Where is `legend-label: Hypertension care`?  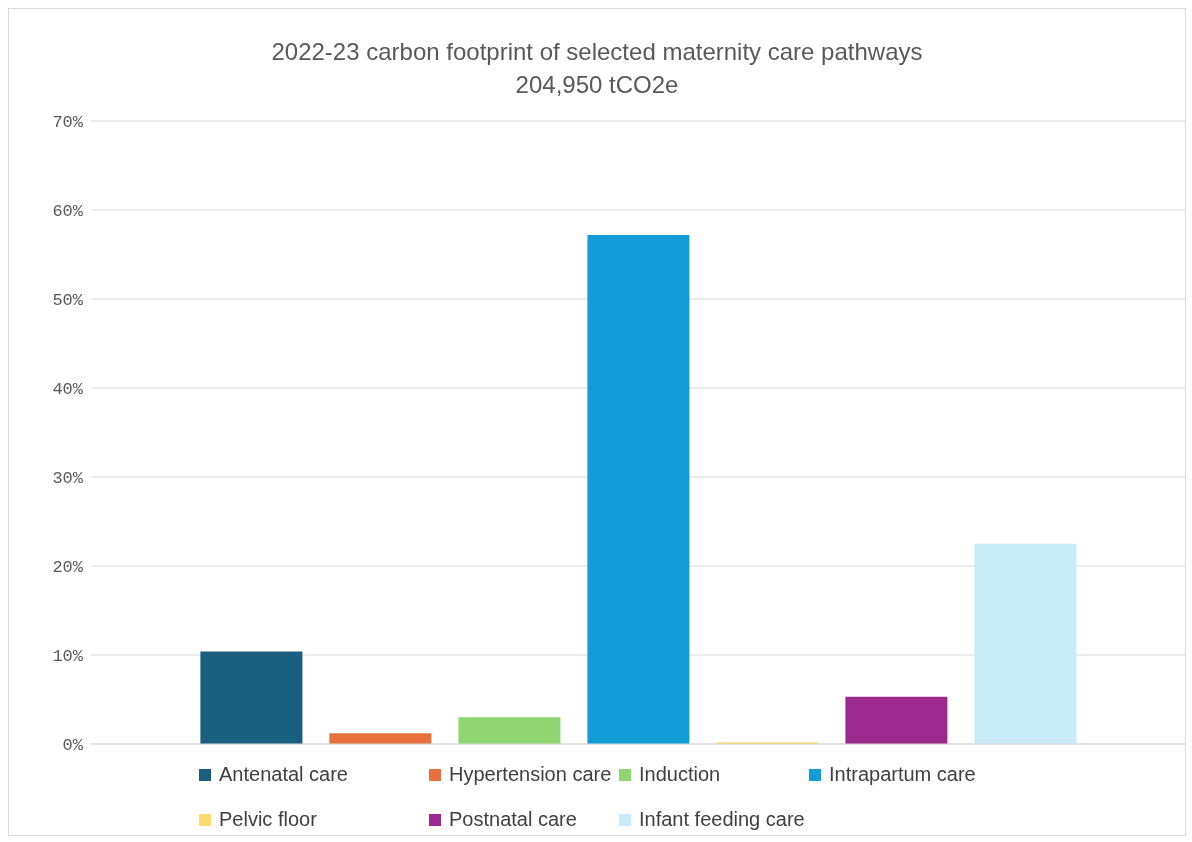
legend-label: Hypertension care is located at coordinates (530, 774).